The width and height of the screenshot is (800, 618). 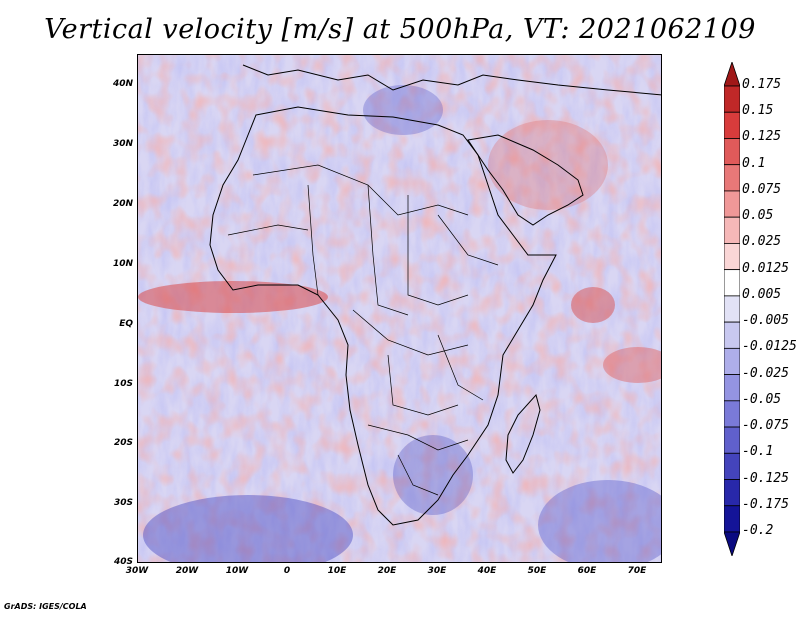 What do you see at coordinates (403, 110) in the screenshot?
I see `descent-region-mediterranean` at bounding box center [403, 110].